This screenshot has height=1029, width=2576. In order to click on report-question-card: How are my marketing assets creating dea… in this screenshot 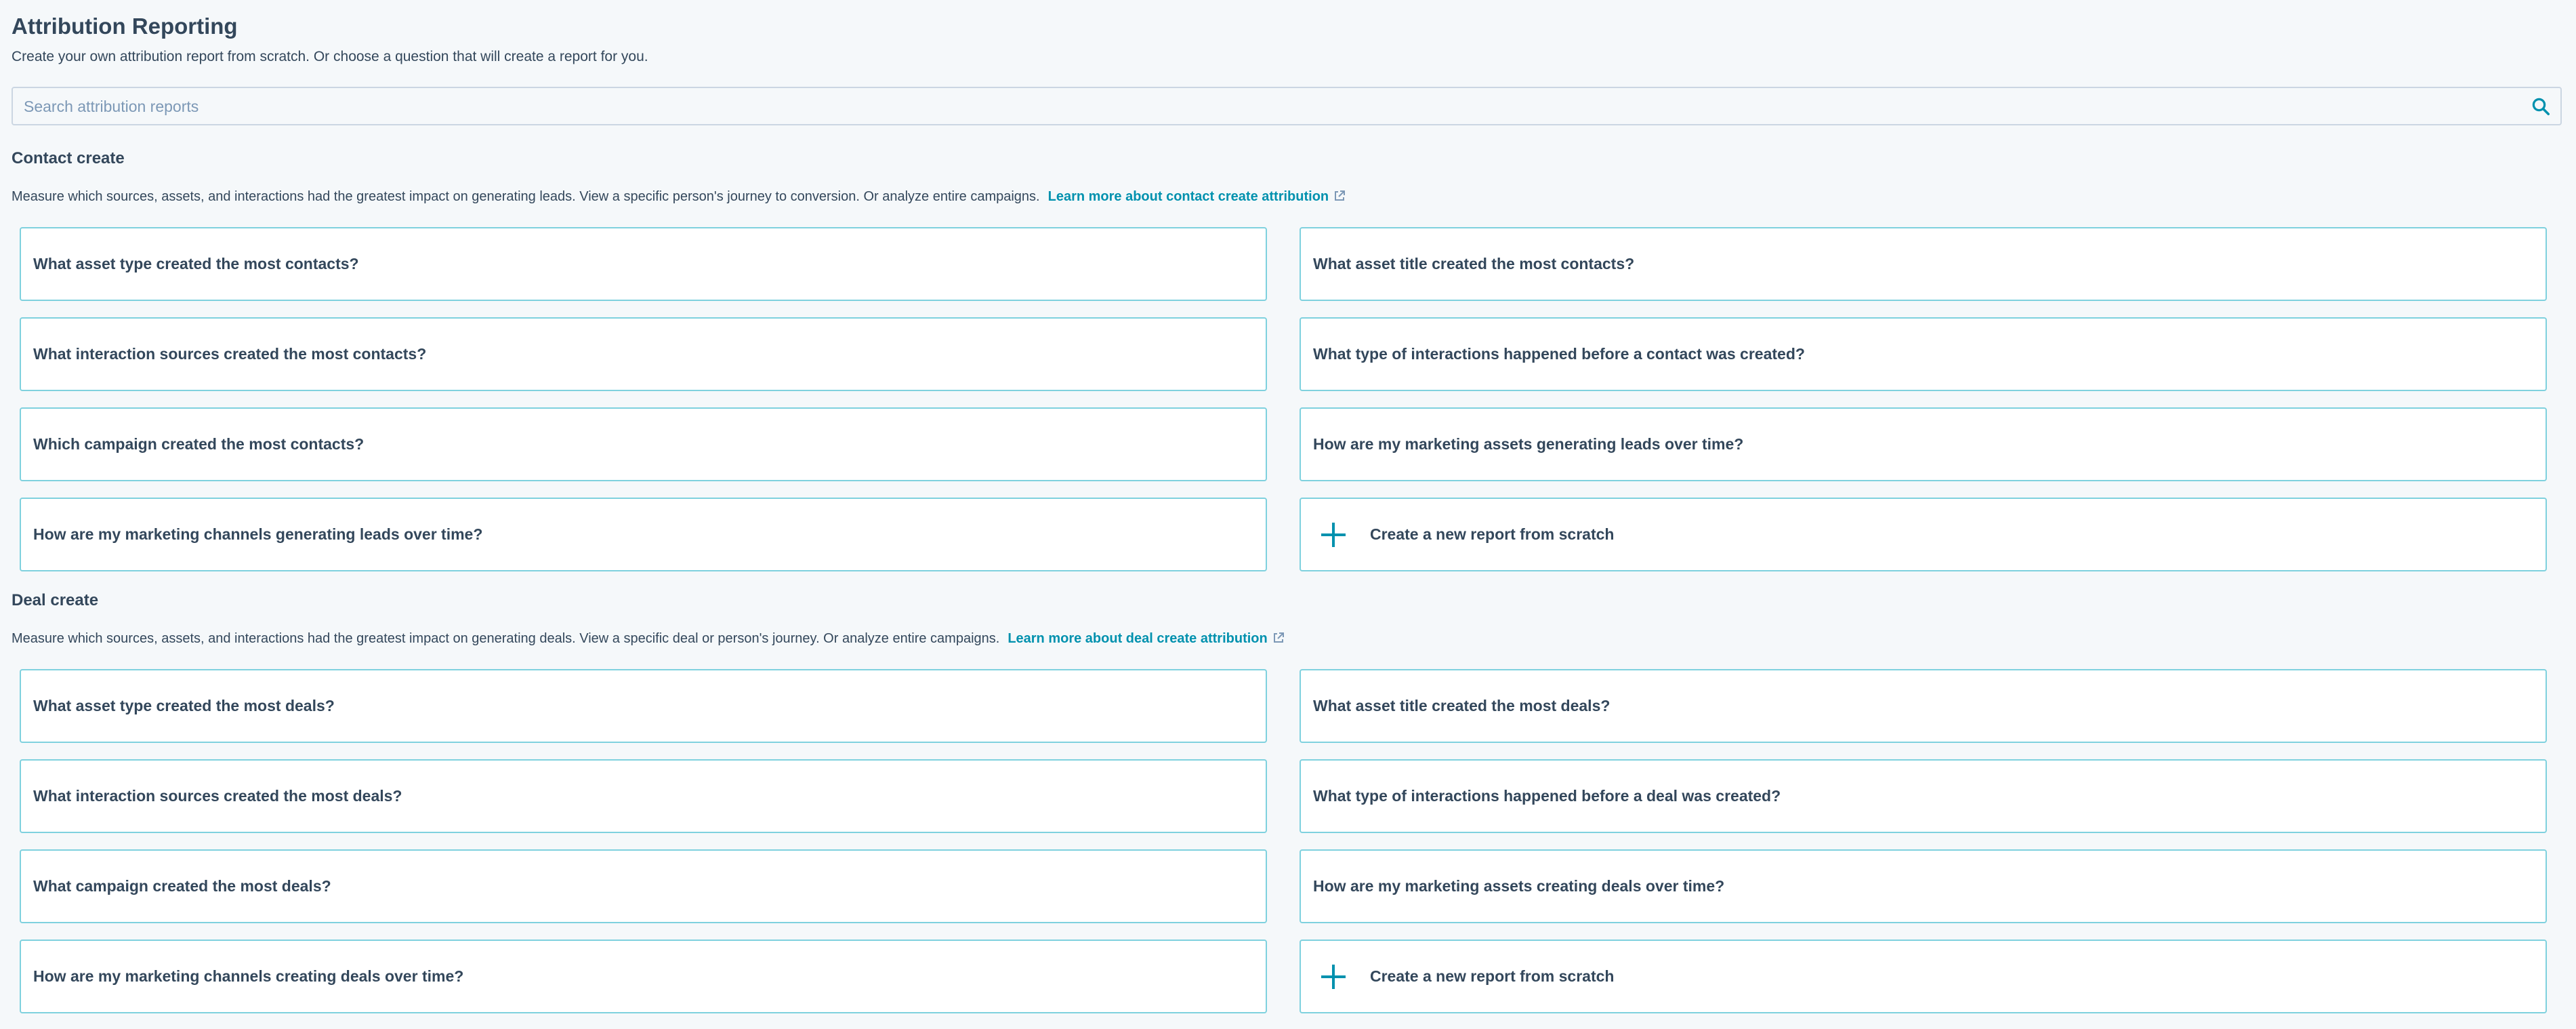, I will do `click(1923, 886)`.